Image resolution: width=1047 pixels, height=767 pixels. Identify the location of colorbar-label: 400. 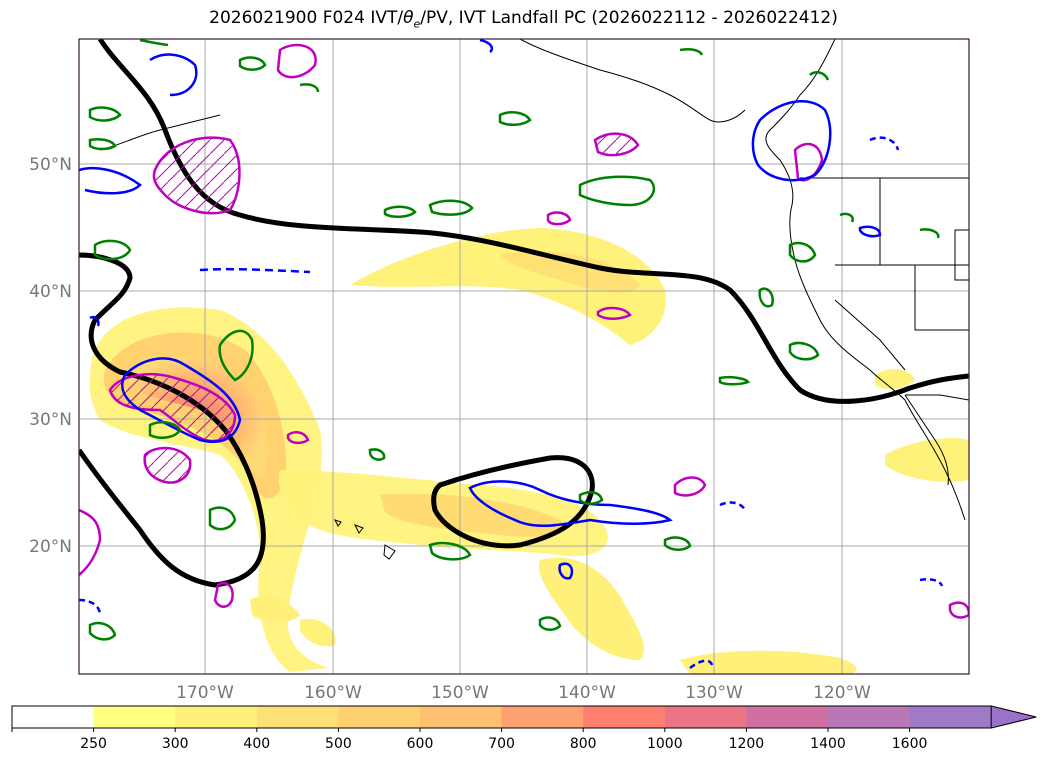
(256, 744).